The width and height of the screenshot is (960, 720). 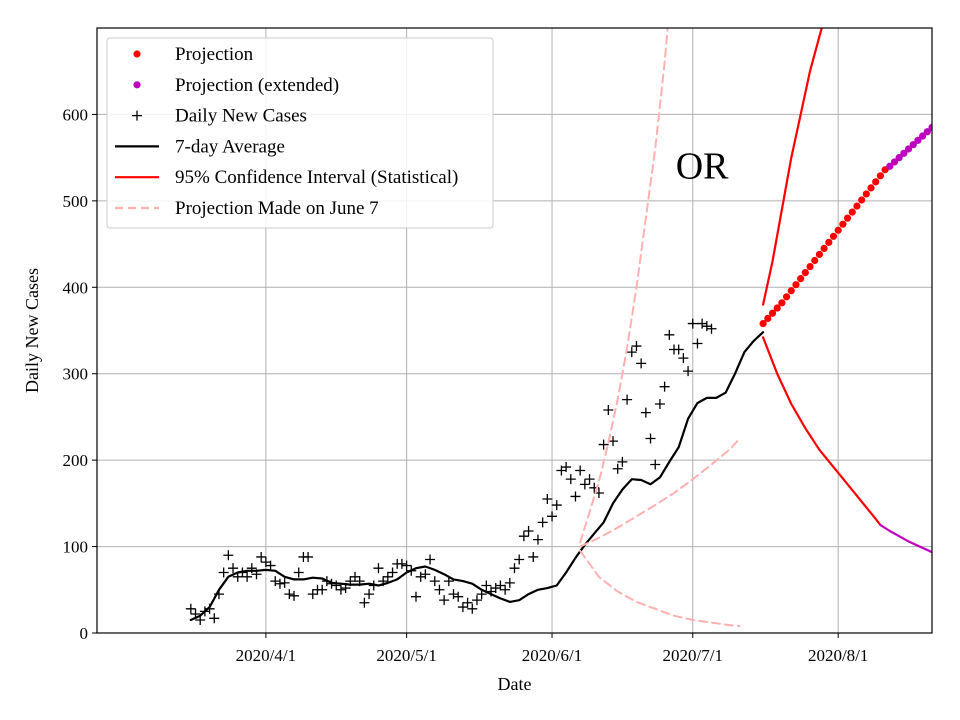 I want to click on x-tick-label-2: 2020/6/1, so click(x=552, y=655).